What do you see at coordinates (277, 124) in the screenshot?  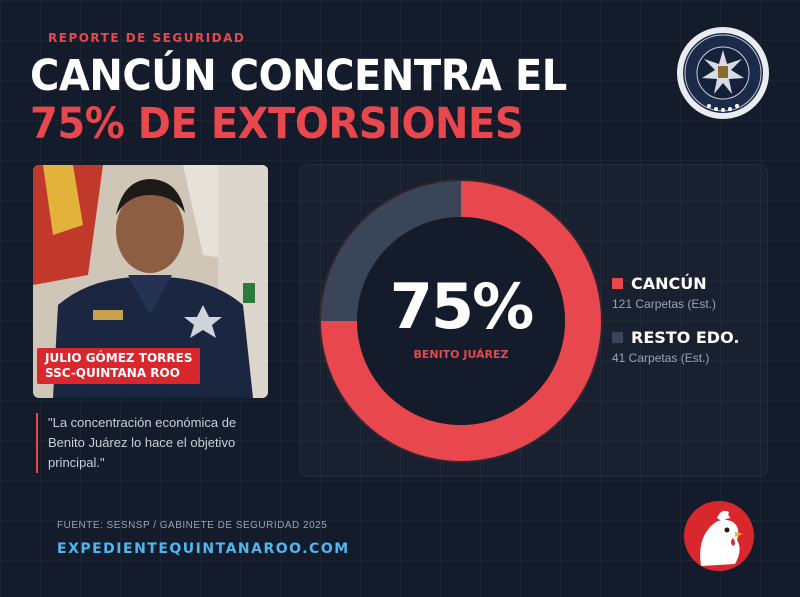 I see `title-line-2: 75% DE EXTORSIONES` at bounding box center [277, 124].